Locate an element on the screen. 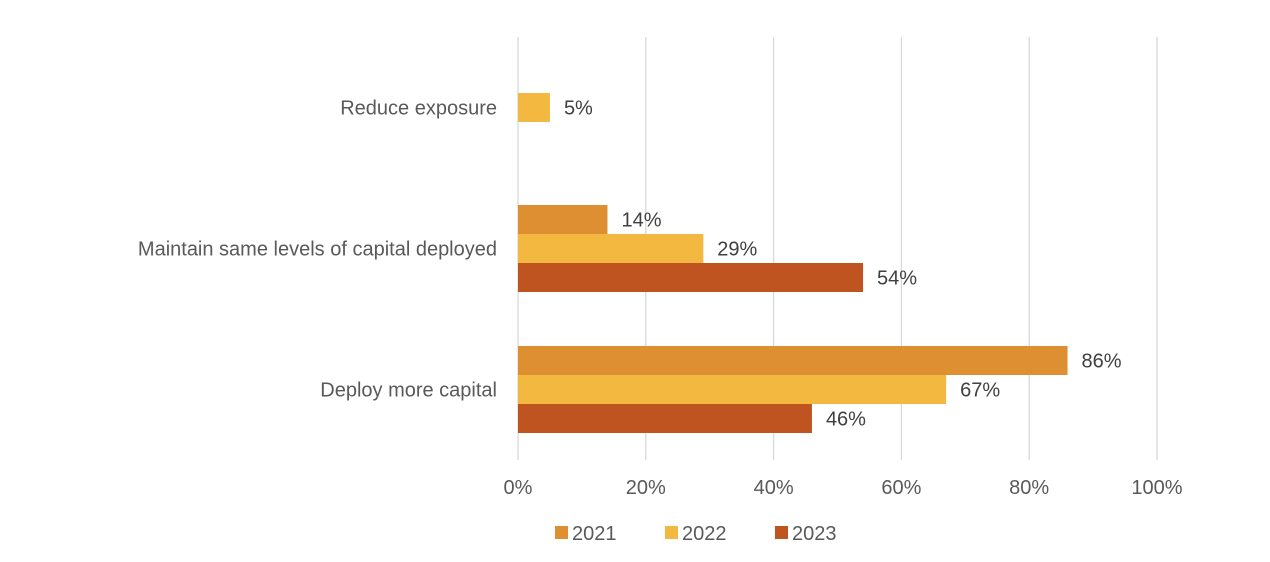  x-tick-label: 0% is located at coordinates (518, 488).